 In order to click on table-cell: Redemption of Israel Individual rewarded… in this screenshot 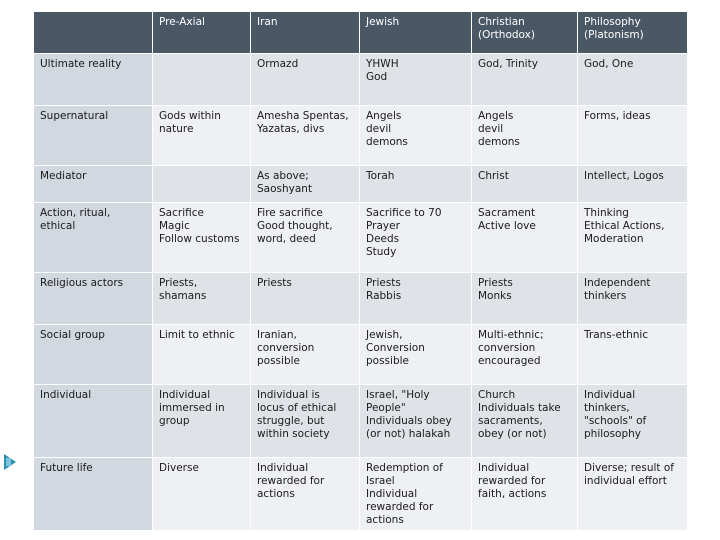, I will do `click(415, 494)`.